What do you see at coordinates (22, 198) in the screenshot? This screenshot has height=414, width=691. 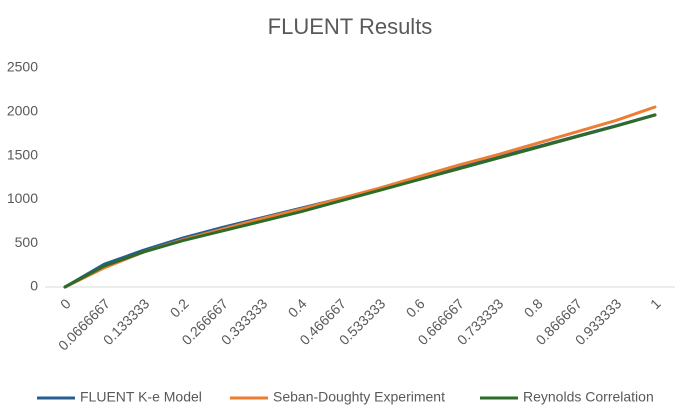 I see `y-tick-label: 1000` at bounding box center [22, 198].